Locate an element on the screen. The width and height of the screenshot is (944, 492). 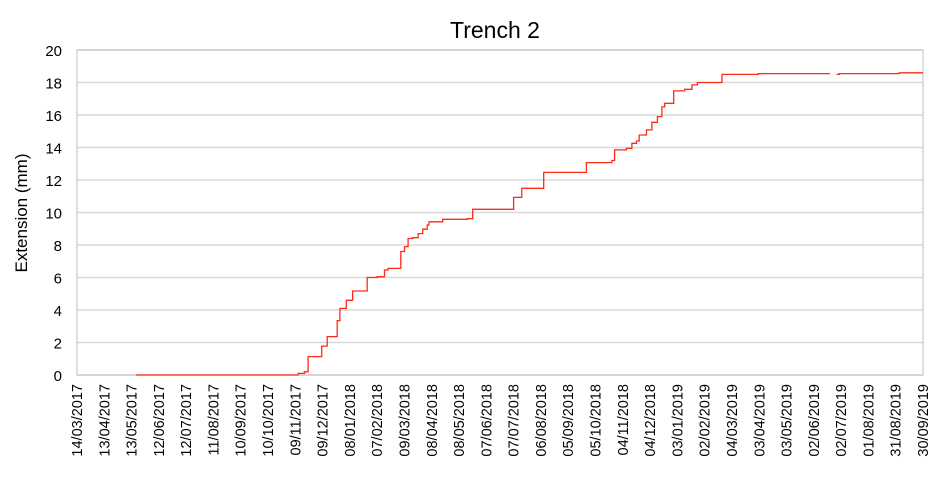
x-tick-label: 04/11/2018 is located at coordinates (624, 420).